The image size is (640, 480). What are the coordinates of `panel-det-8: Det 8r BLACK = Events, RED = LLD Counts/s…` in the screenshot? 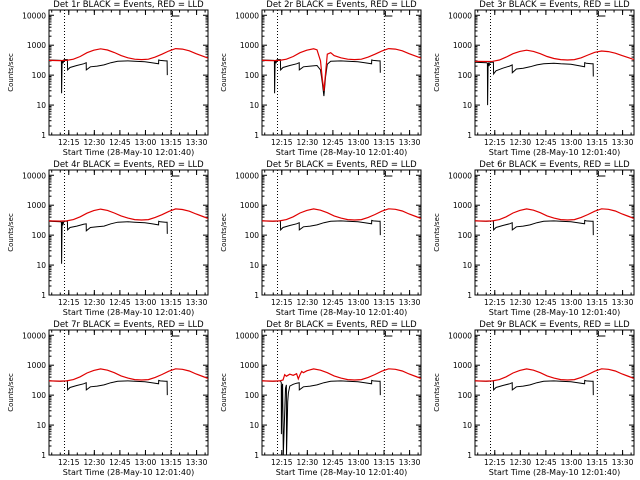 It's located at (321, 398).